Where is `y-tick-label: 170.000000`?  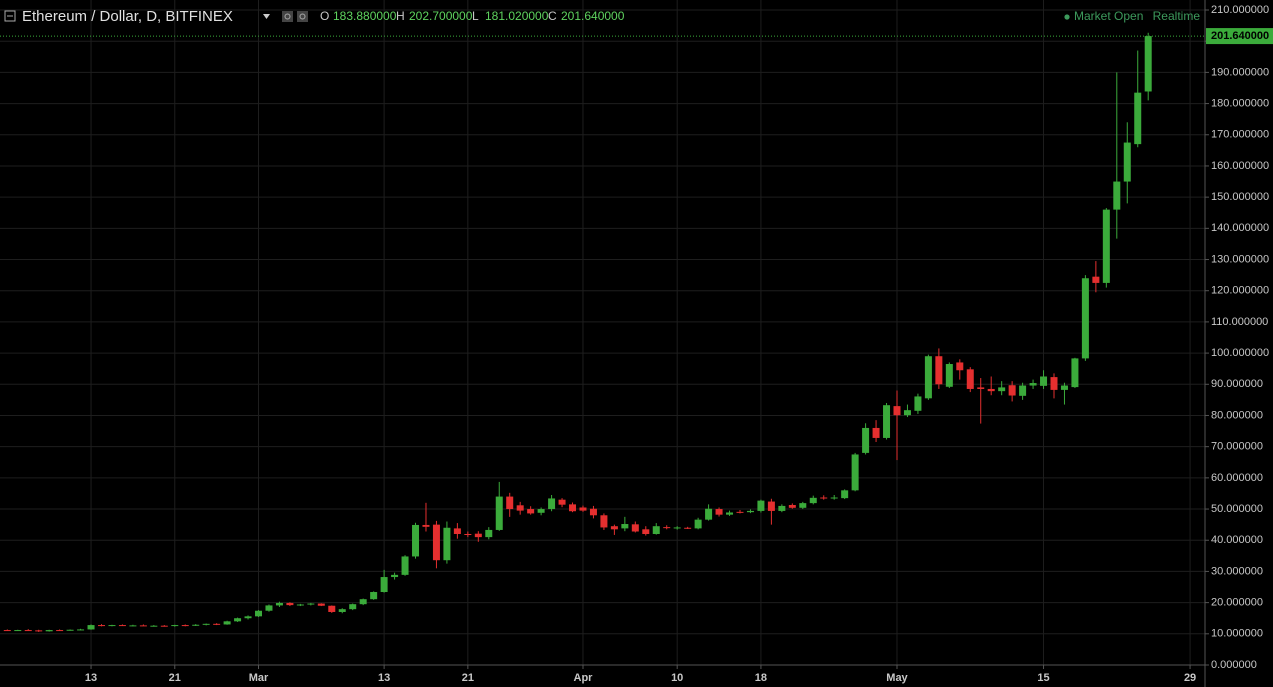 y-tick-label: 170.000000 is located at coordinates (1240, 135).